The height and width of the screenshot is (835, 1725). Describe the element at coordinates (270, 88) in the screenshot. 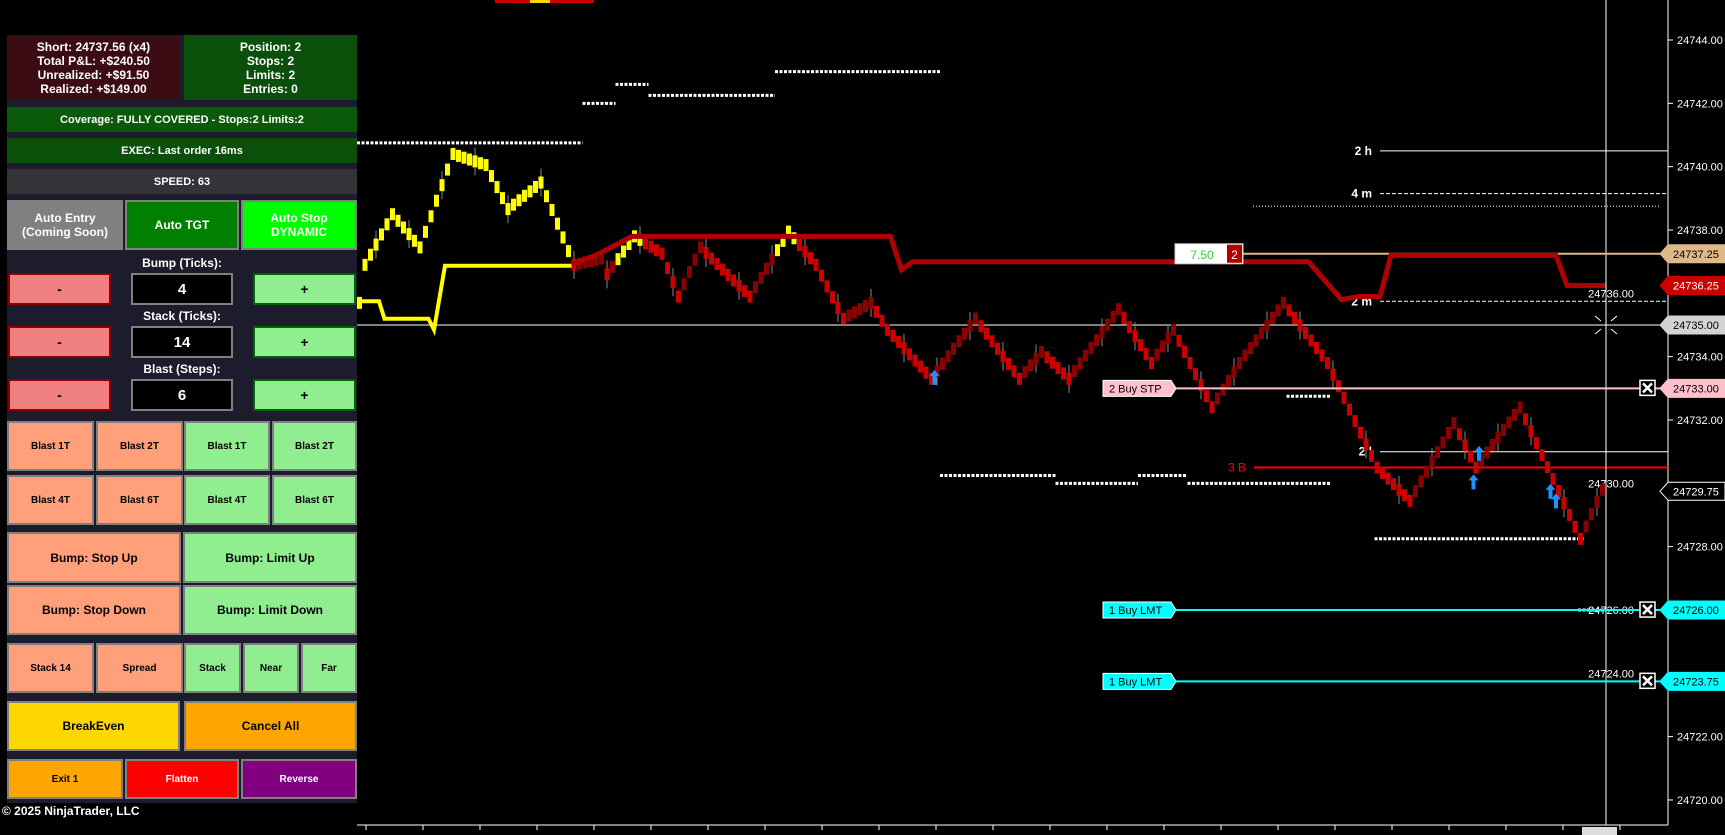

I see `entries-count: Entries: 0` at that location.